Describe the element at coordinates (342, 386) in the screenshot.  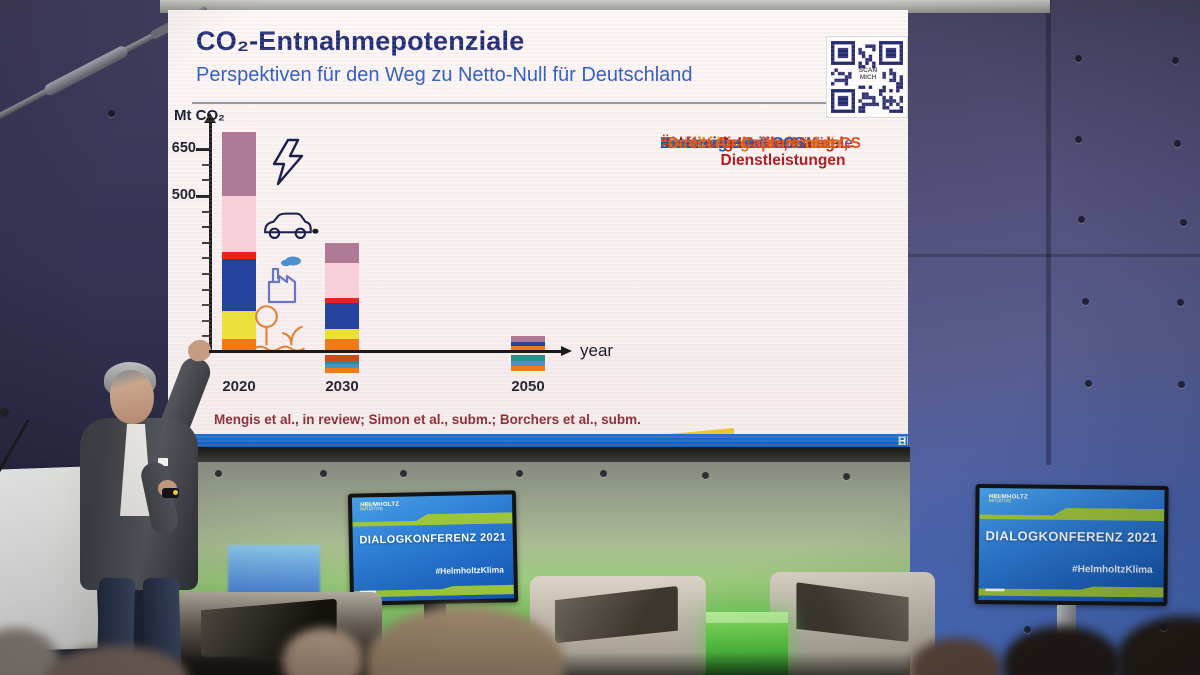
I see `x-tick-label: 2030` at that location.